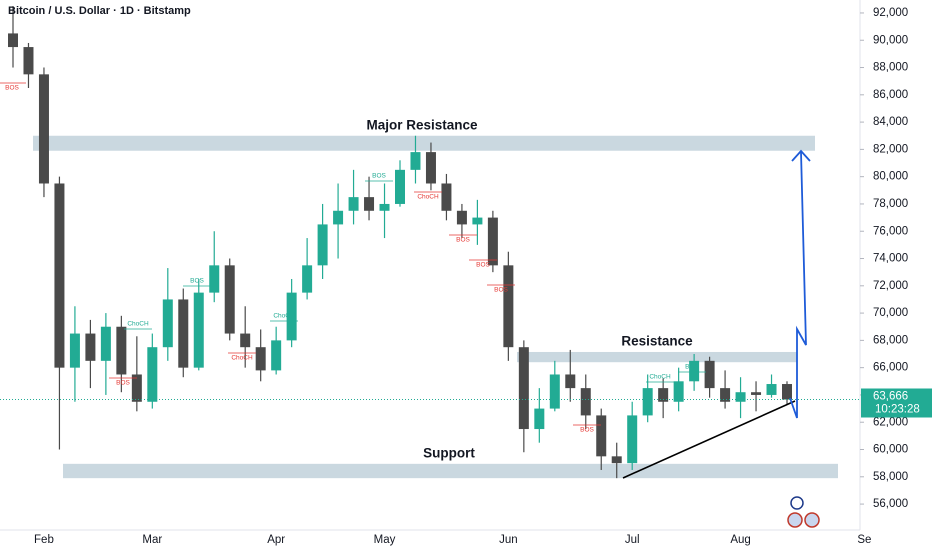 The image size is (932, 550). I want to click on x-tick-label: Mar, so click(152, 540).